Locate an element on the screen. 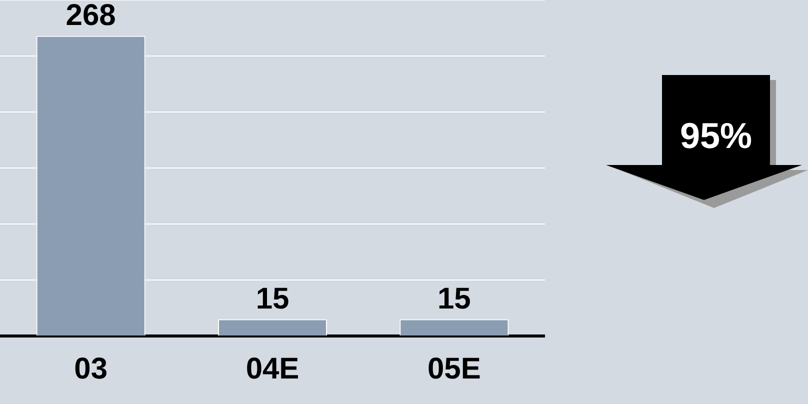 This screenshot has height=404, width=808. x-tick-label: 05E is located at coordinates (454, 369).